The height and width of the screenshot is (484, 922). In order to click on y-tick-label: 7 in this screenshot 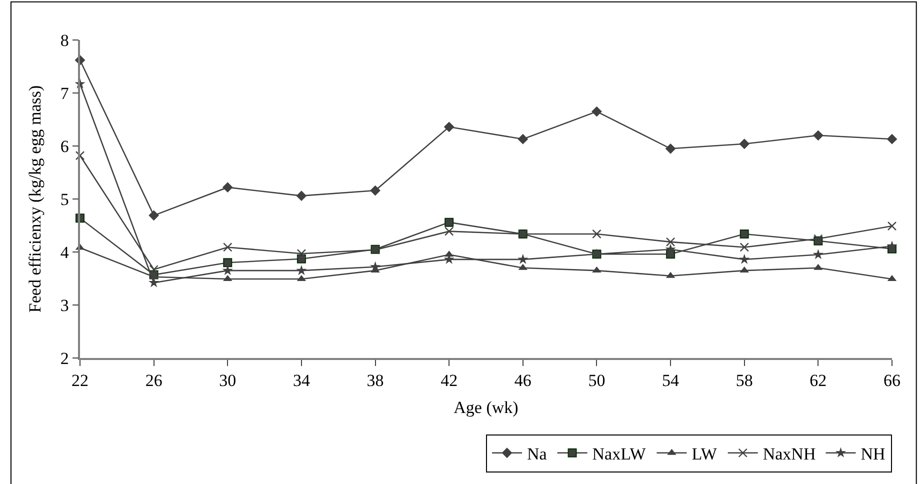, I will do `click(65, 93)`.